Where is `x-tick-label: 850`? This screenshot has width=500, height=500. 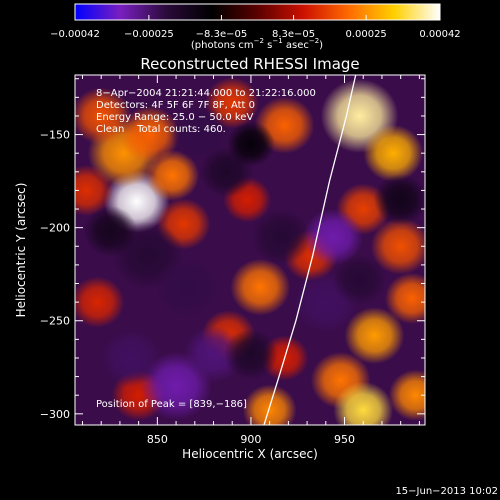
x-tick-label: 850 is located at coordinates (157, 439).